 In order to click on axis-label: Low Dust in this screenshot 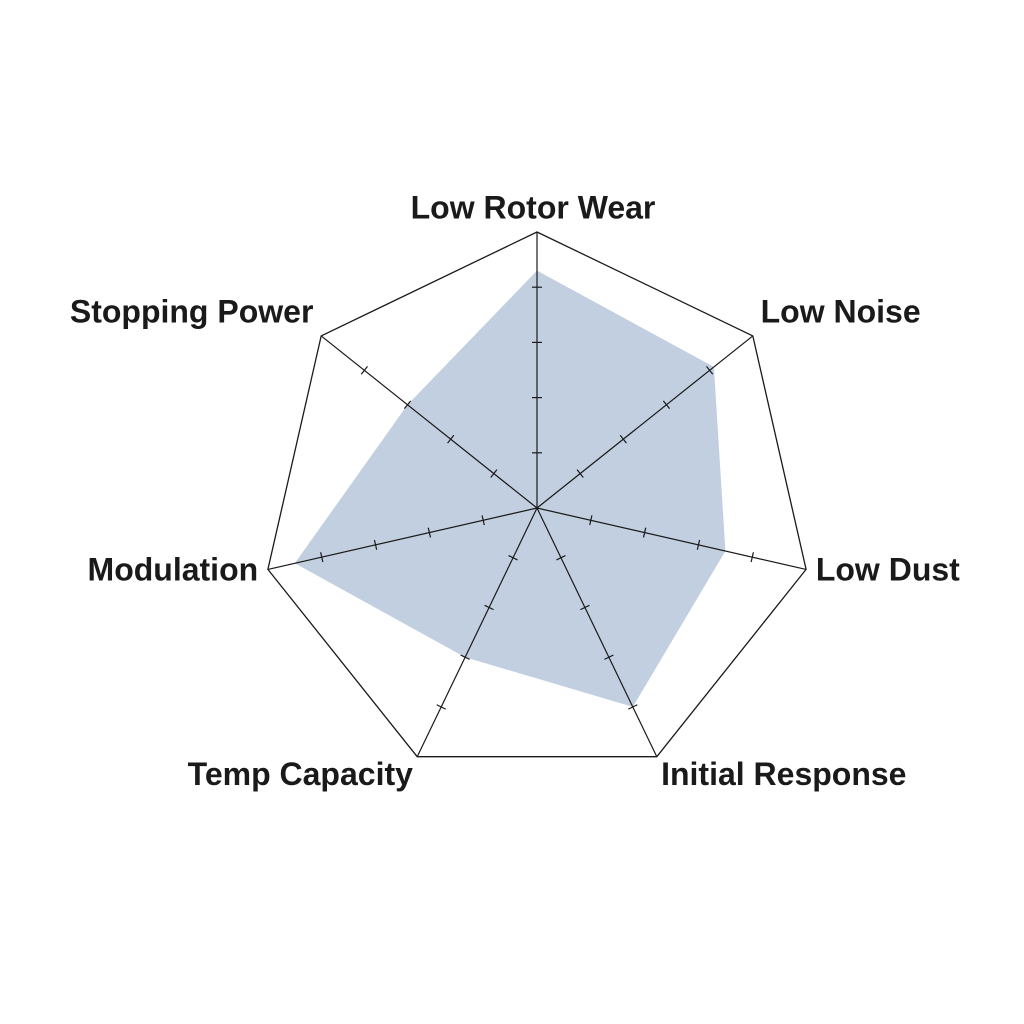, I will do `click(888, 570)`.